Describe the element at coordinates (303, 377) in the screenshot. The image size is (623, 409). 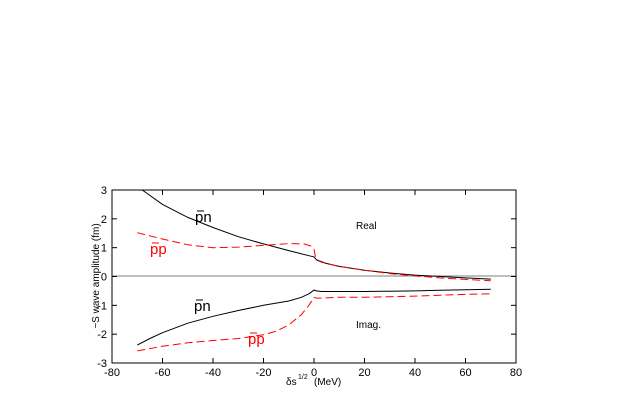
I see `x-axis-label-sup: 1/2` at that location.